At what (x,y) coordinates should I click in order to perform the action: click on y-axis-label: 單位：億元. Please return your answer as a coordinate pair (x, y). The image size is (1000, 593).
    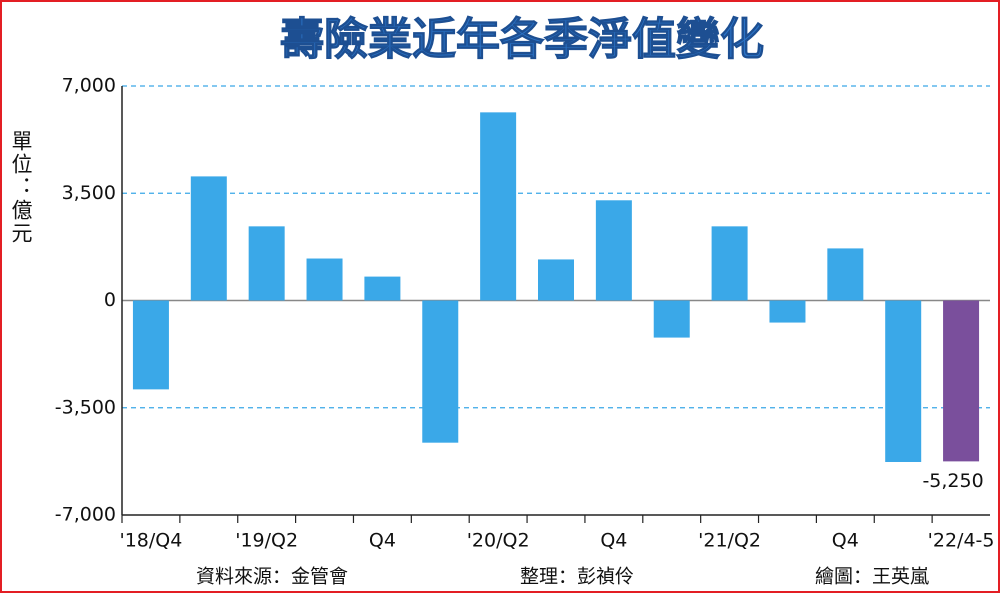
    Looking at the image, I should click on (21, 187).